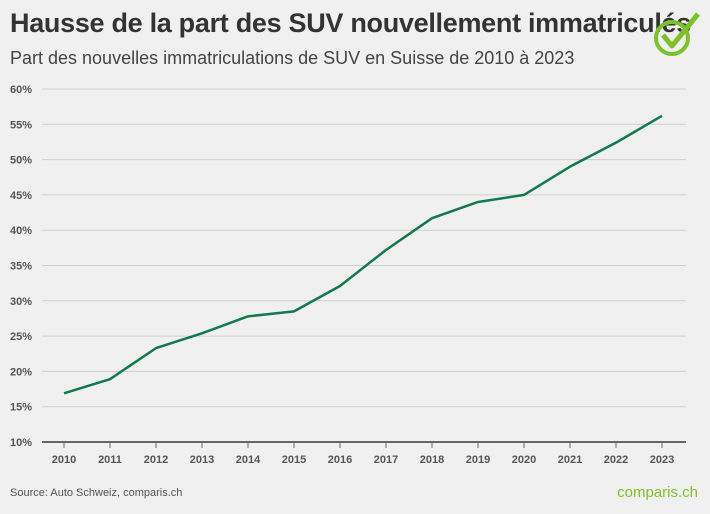 The image size is (710, 514). What do you see at coordinates (202, 460) in the screenshot?
I see `x-tick-label: 2013` at bounding box center [202, 460].